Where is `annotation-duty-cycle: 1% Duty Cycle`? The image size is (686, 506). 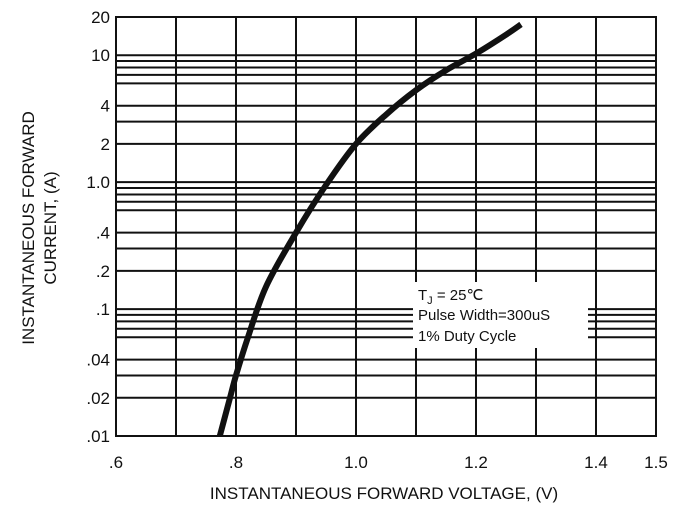
annotation-duty-cycle: 1% Duty Cycle is located at coordinates (467, 336).